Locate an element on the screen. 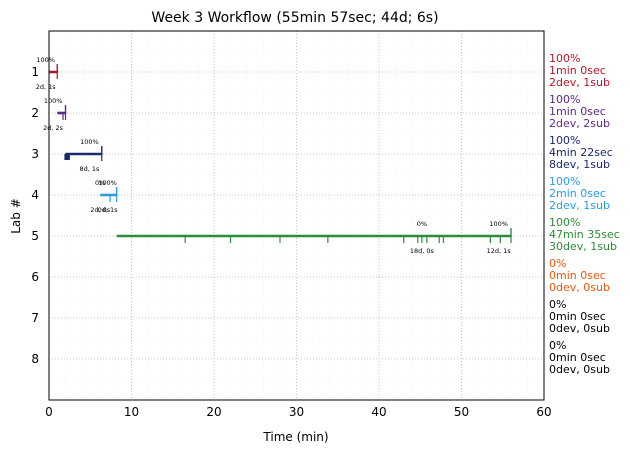 This screenshot has height=453, width=630. lab-6-summary-line: 0min 0sec is located at coordinates (577, 275).